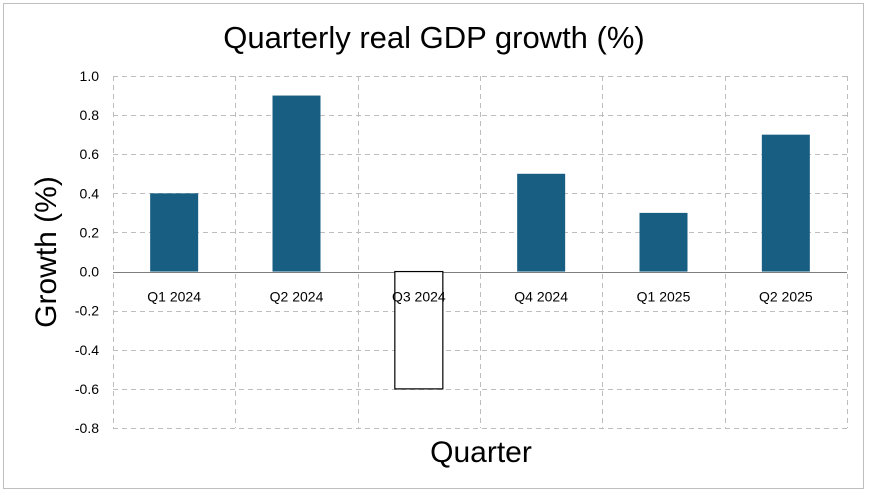  What do you see at coordinates (90, 272) in the screenshot?
I see `y-tick-label: 0.0` at bounding box center [90, 272].